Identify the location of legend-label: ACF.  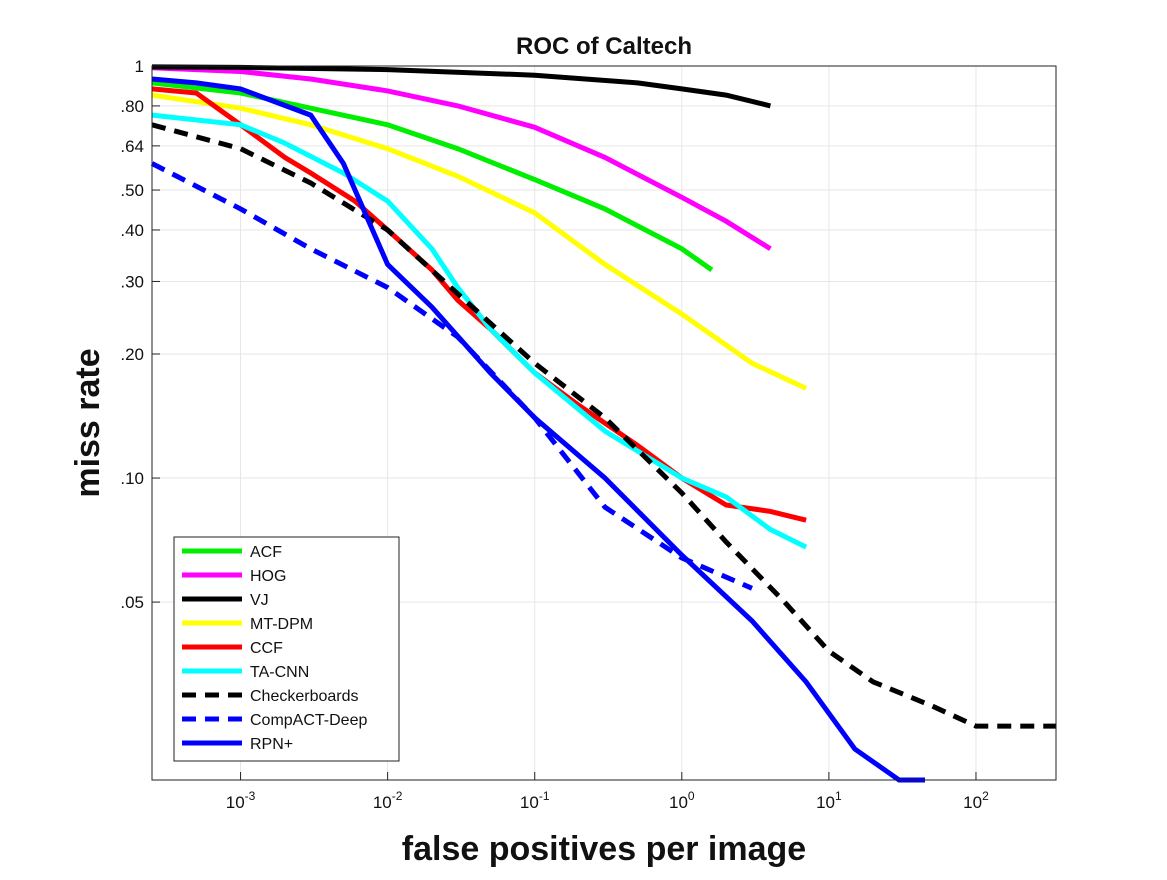
(266, 552).